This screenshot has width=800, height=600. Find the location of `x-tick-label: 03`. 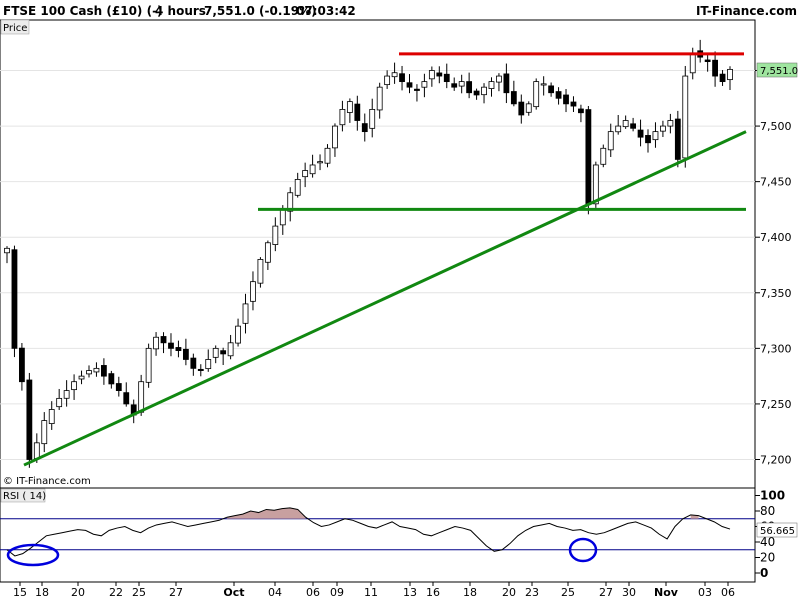

x-tick-label: 03 is located at coordinates (705, 592).